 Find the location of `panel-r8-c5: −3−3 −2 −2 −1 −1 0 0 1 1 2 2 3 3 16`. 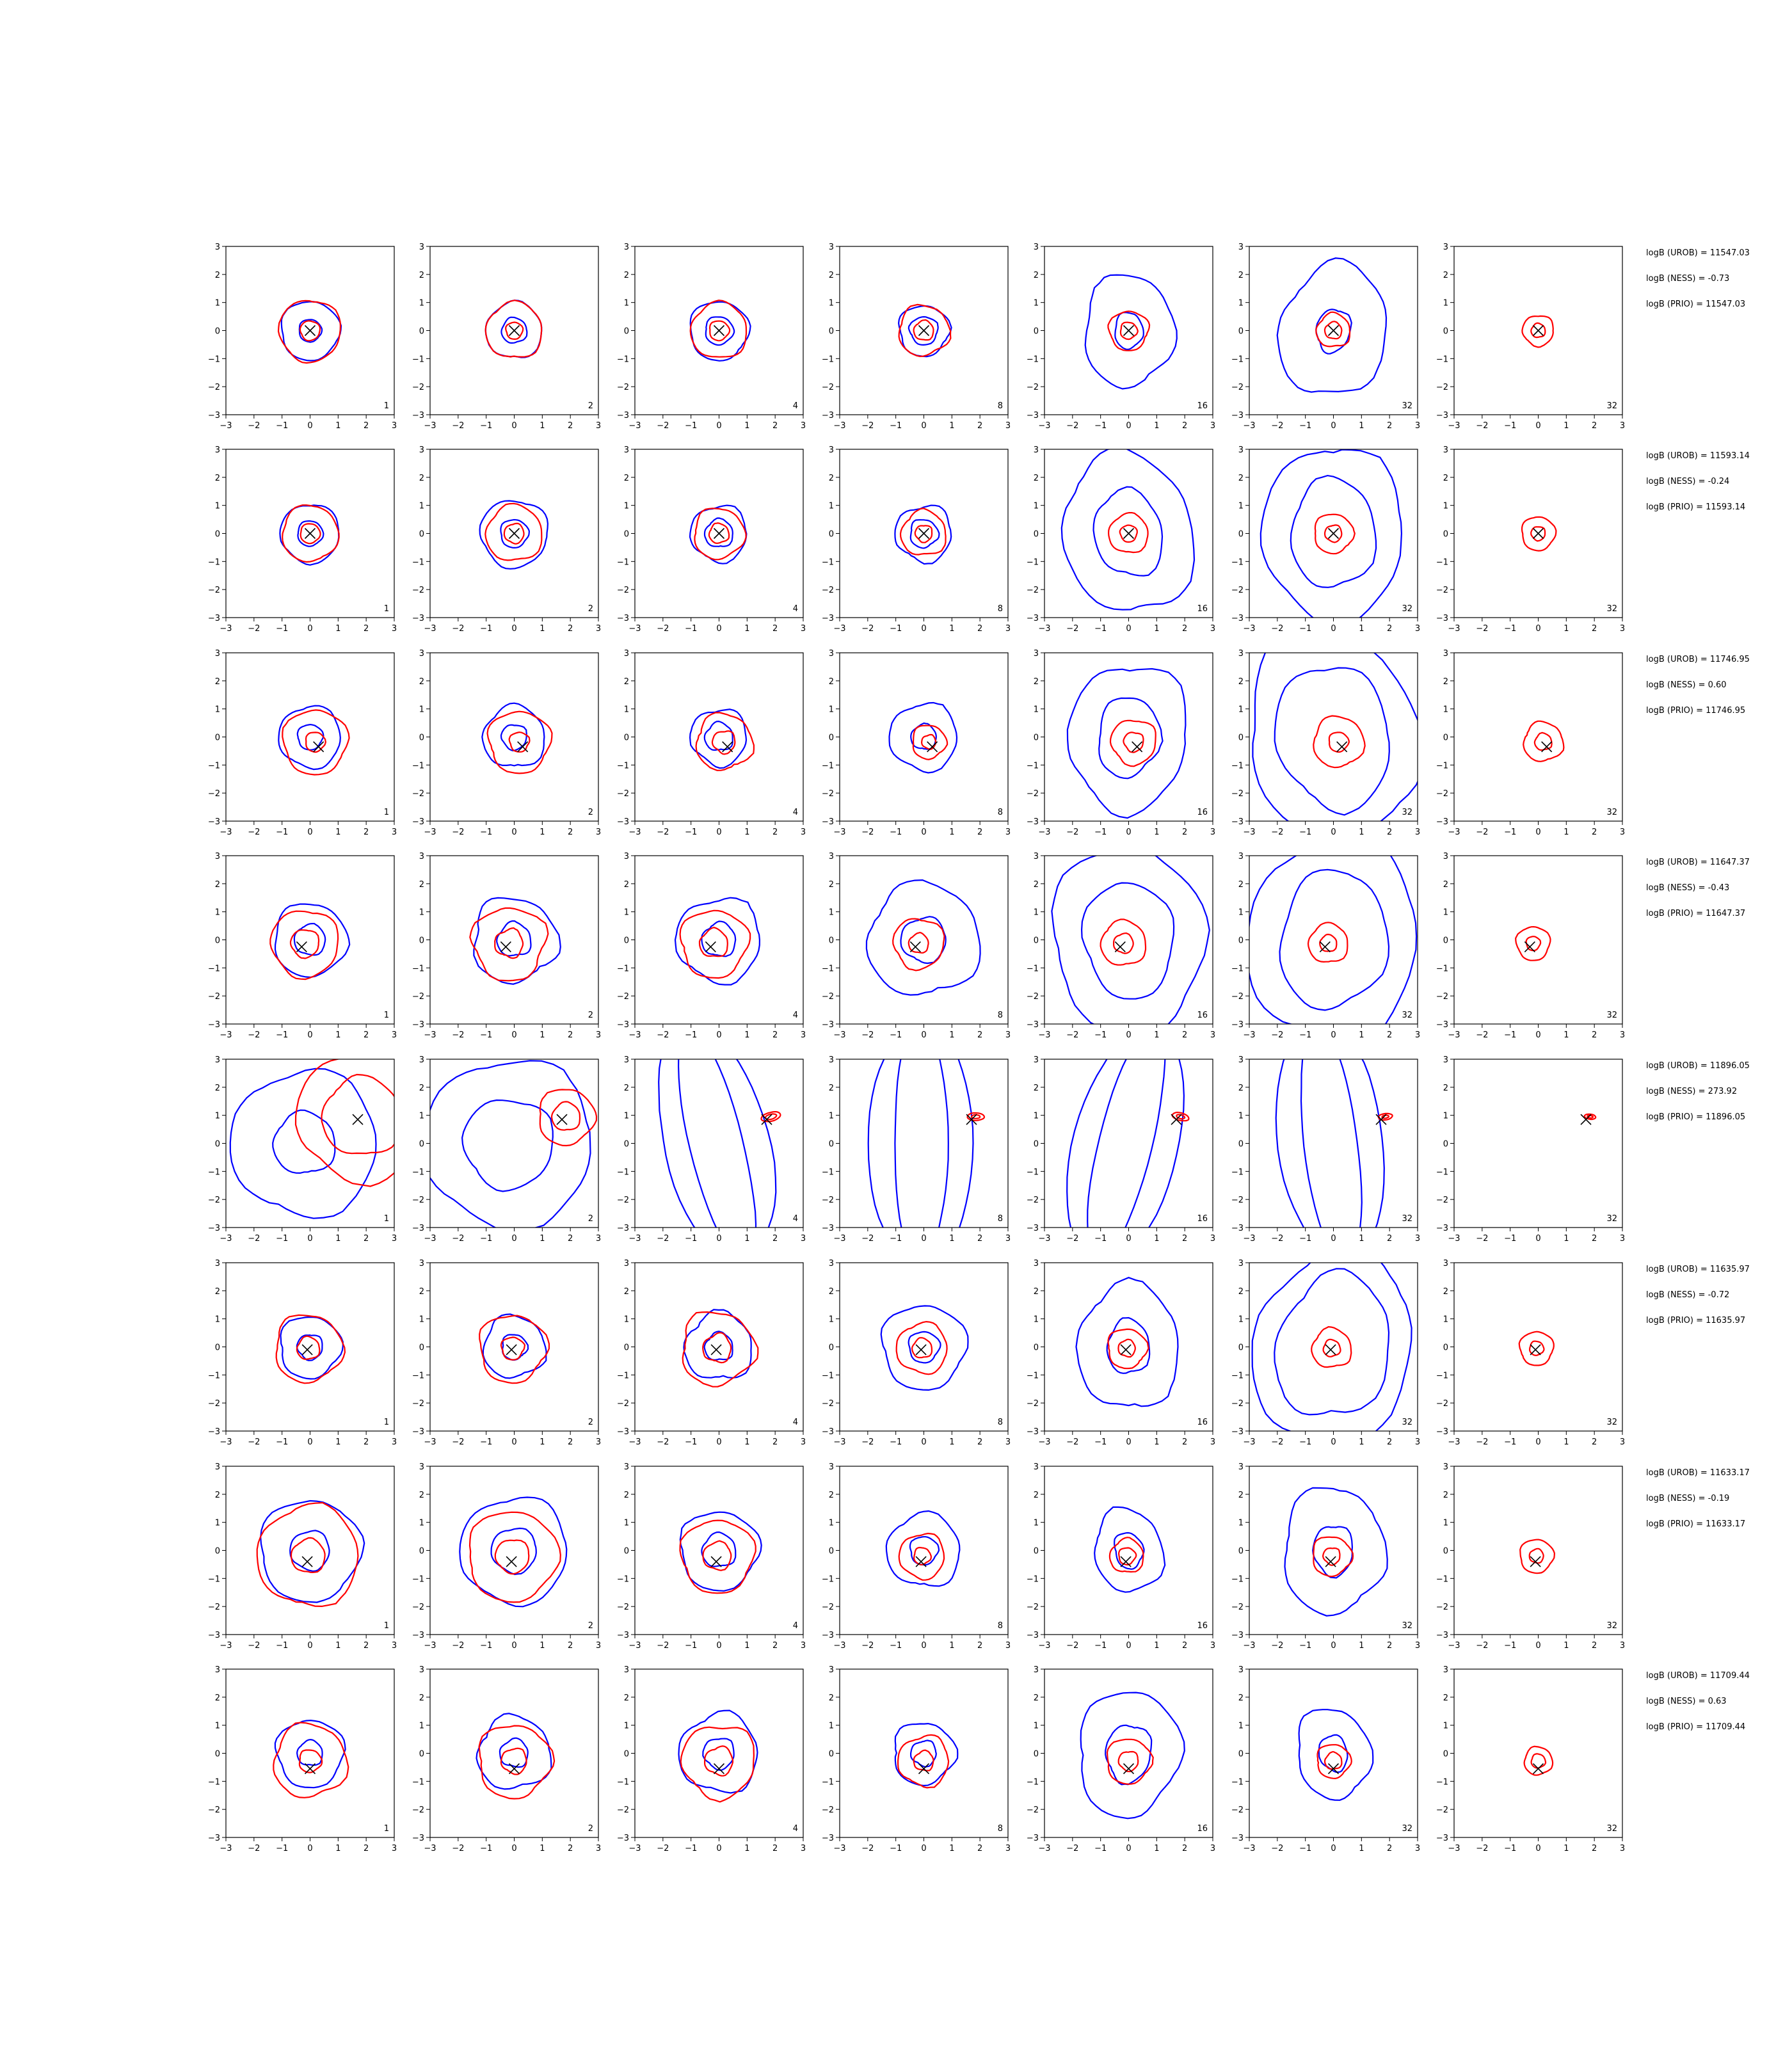

panel-r8-c5: −3−3 −2 −2 −1 −1 0 0 1 1 2 2 3 3 16 is located at coordinates (1121, 1759).